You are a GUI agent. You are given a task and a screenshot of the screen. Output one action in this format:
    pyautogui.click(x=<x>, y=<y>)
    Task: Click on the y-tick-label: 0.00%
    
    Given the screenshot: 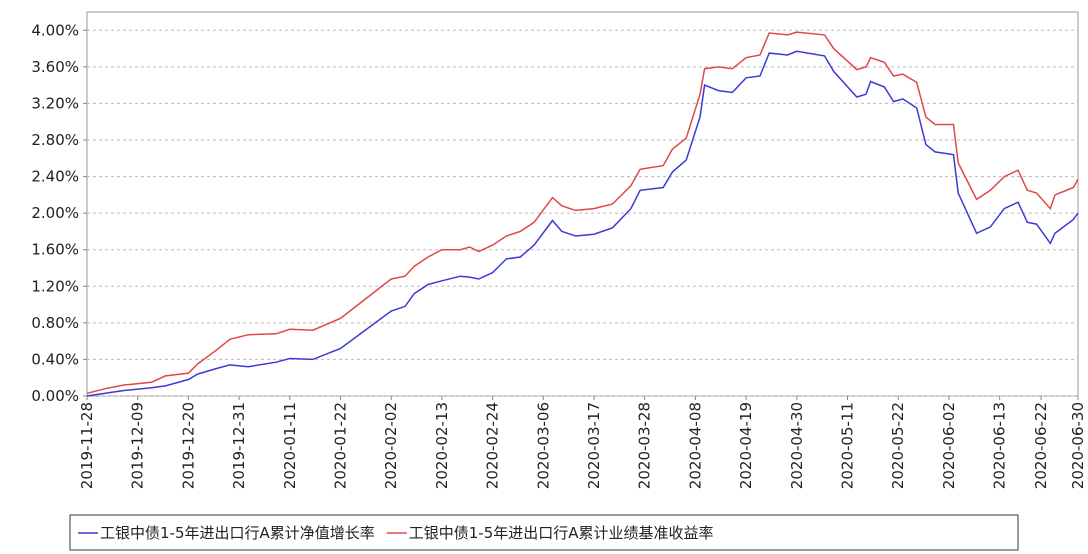 What is the action you would take?
    pyautogui.click(x=55, y=396)
    